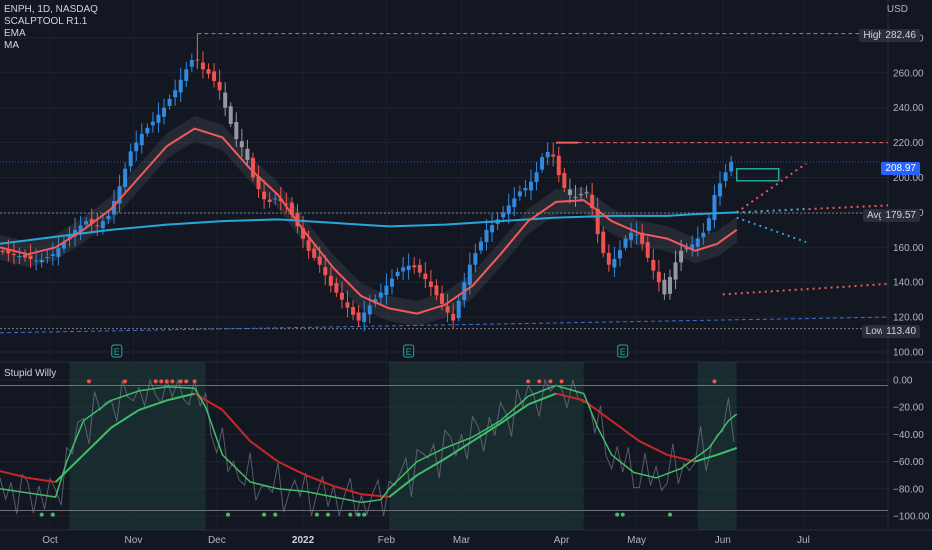  What do you see at coordinates (873, 35) in the screenshot?
I see `high-label: High` at bounding box center [873, 35].